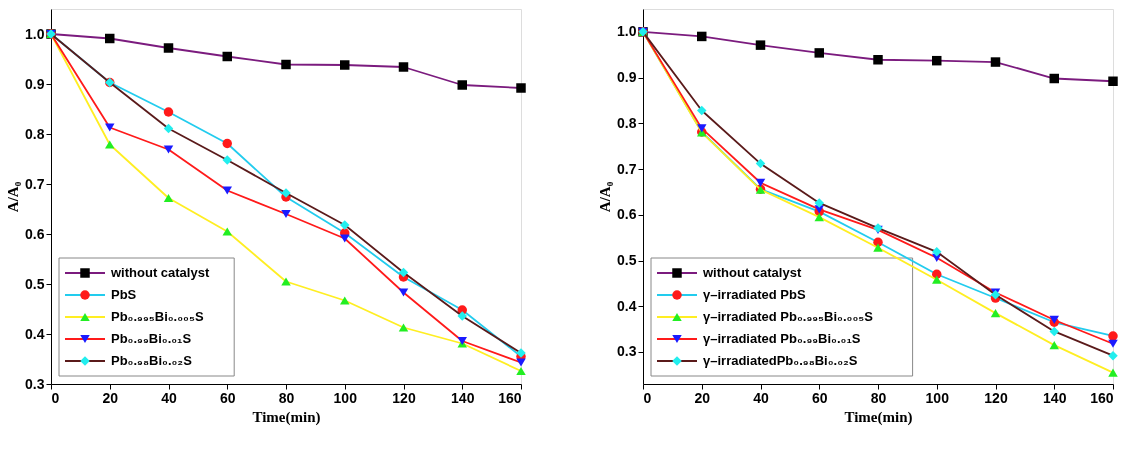 The image size is (1131, 455). I want to click on legend-label: γ–irradiated Pb₀.₉₉Bi₀.₀₁S, so click(782, 338).